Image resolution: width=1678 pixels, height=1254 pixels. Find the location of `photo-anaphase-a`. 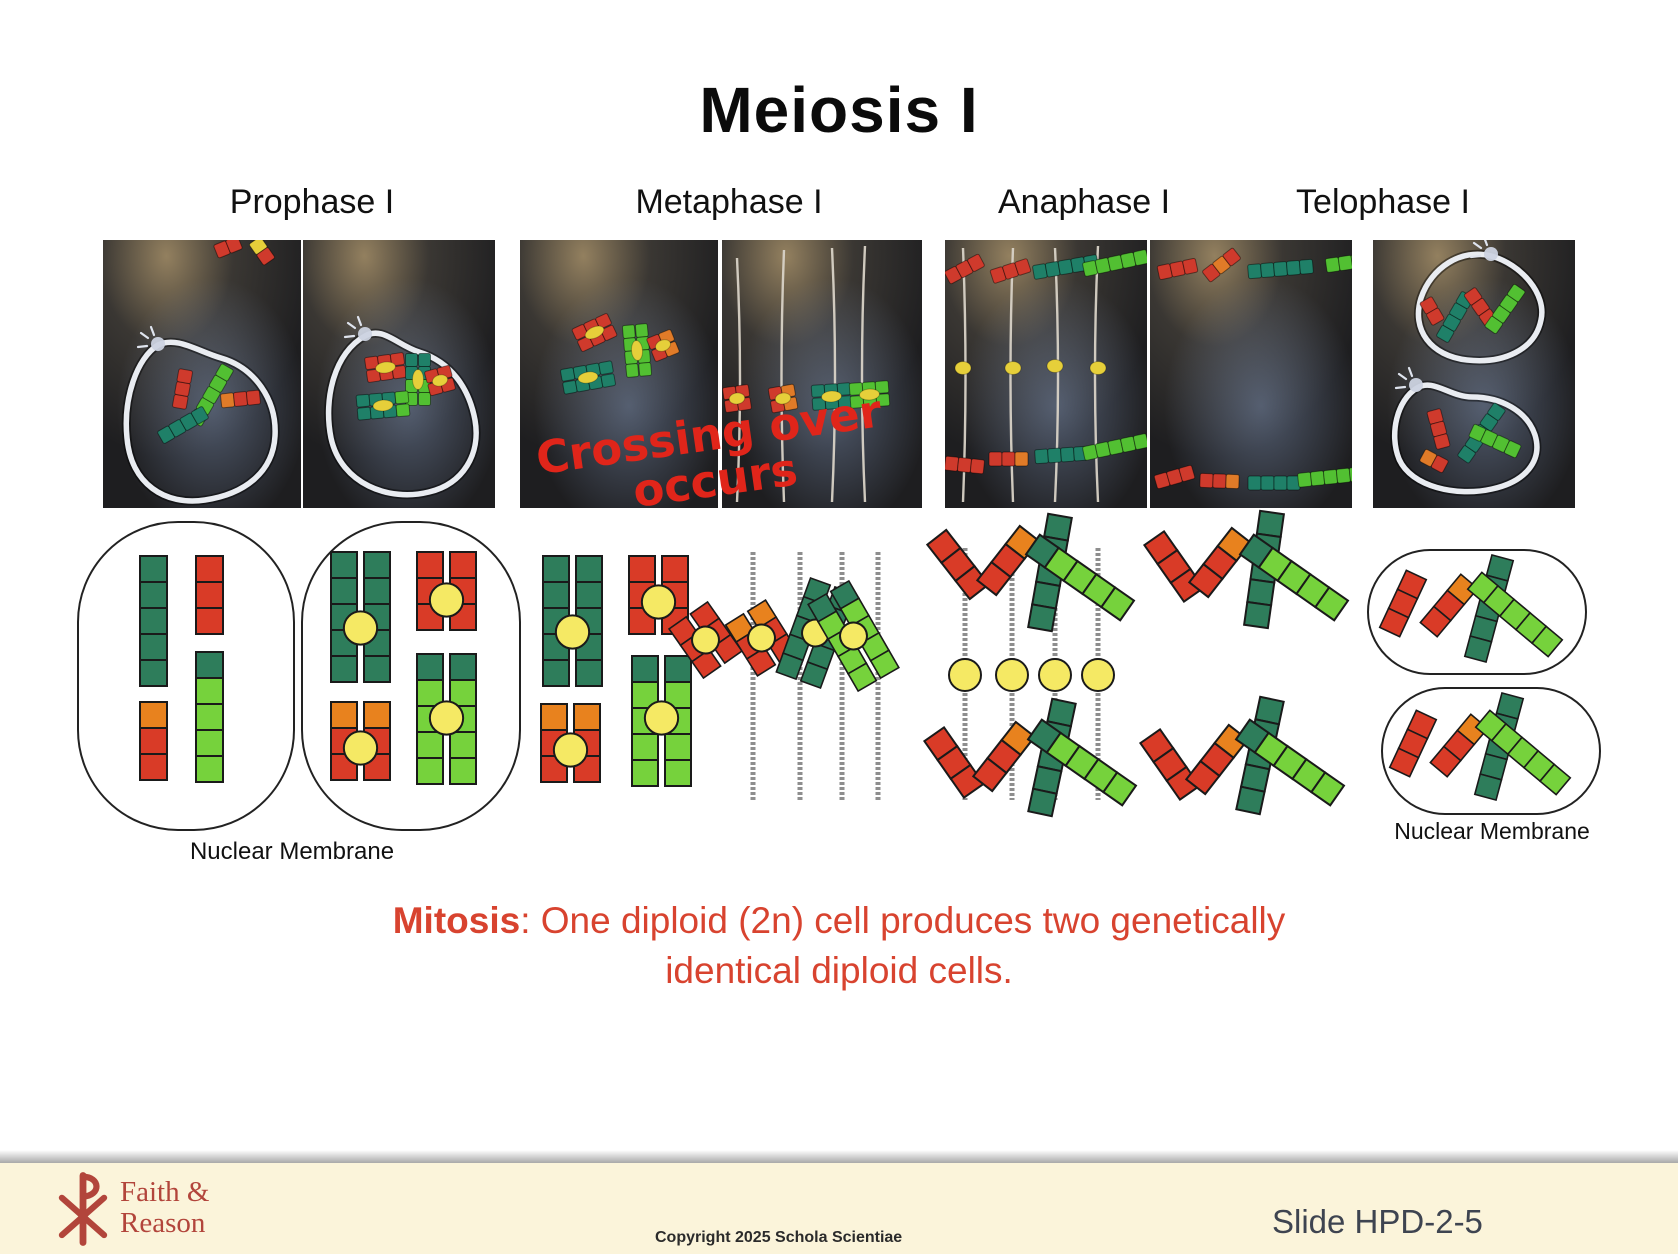

photo-anaphase-a is located at coordinates (1046, 374).